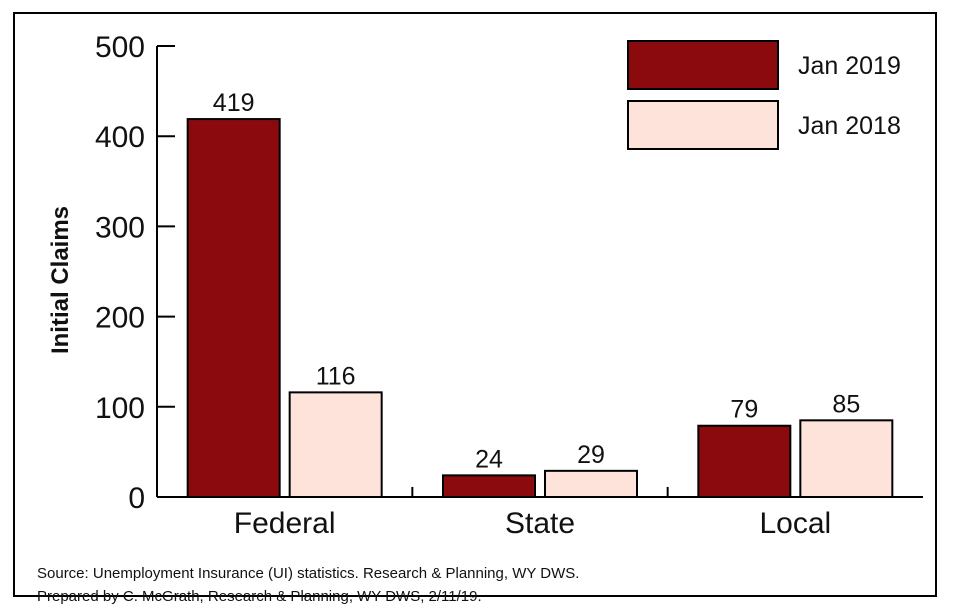 The height and width of the screenshot is (613, 957). What do you see at coordinates (591, 484) in the screenshot?
I see `bar-state-jan-2018` at bounding box center [591, 484].